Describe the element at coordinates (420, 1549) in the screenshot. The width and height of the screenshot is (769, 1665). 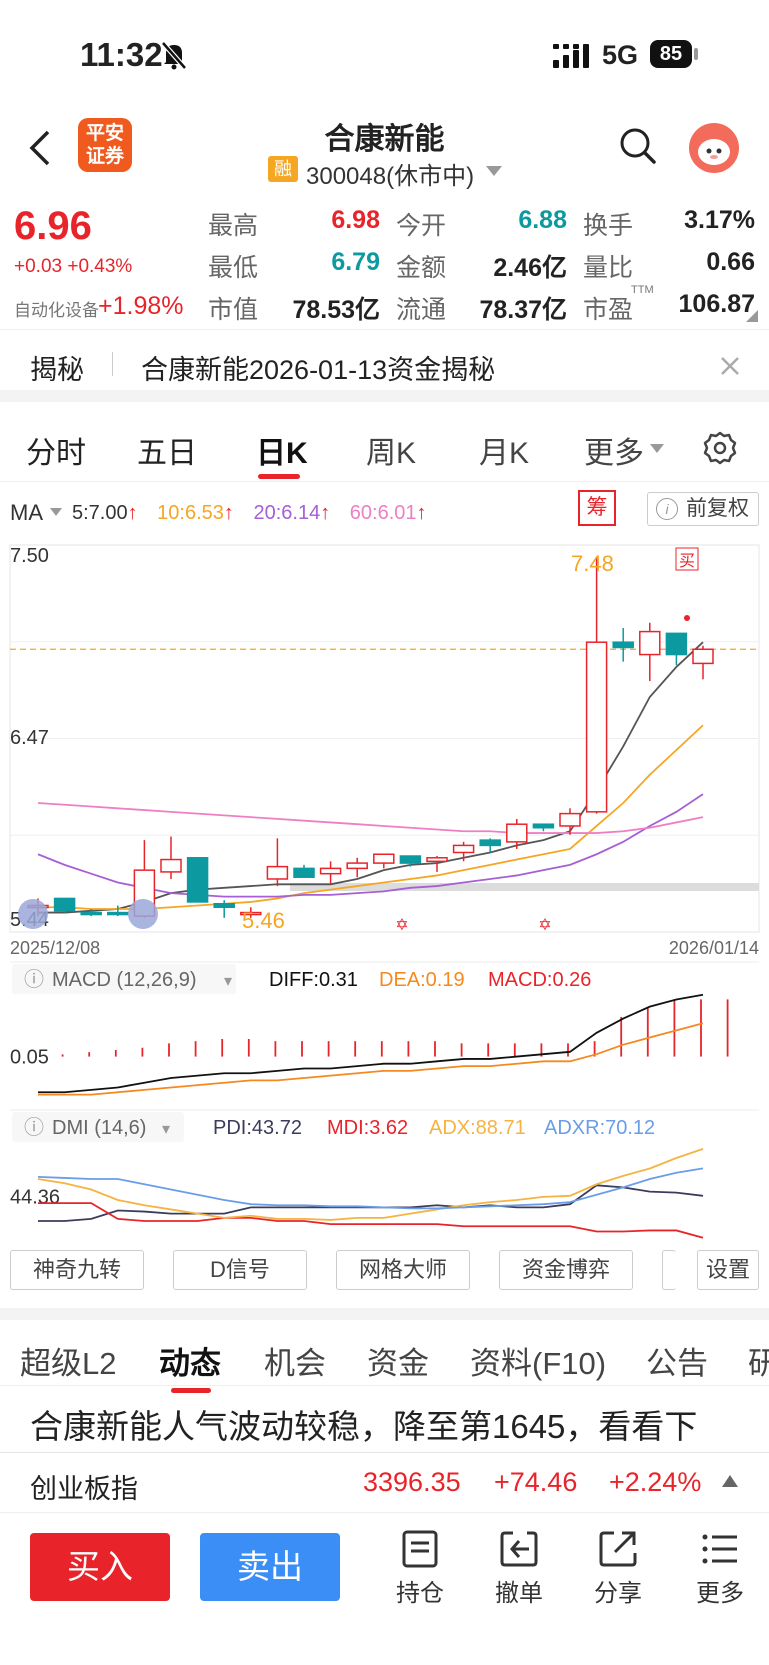
I see `document-icon` at that location.